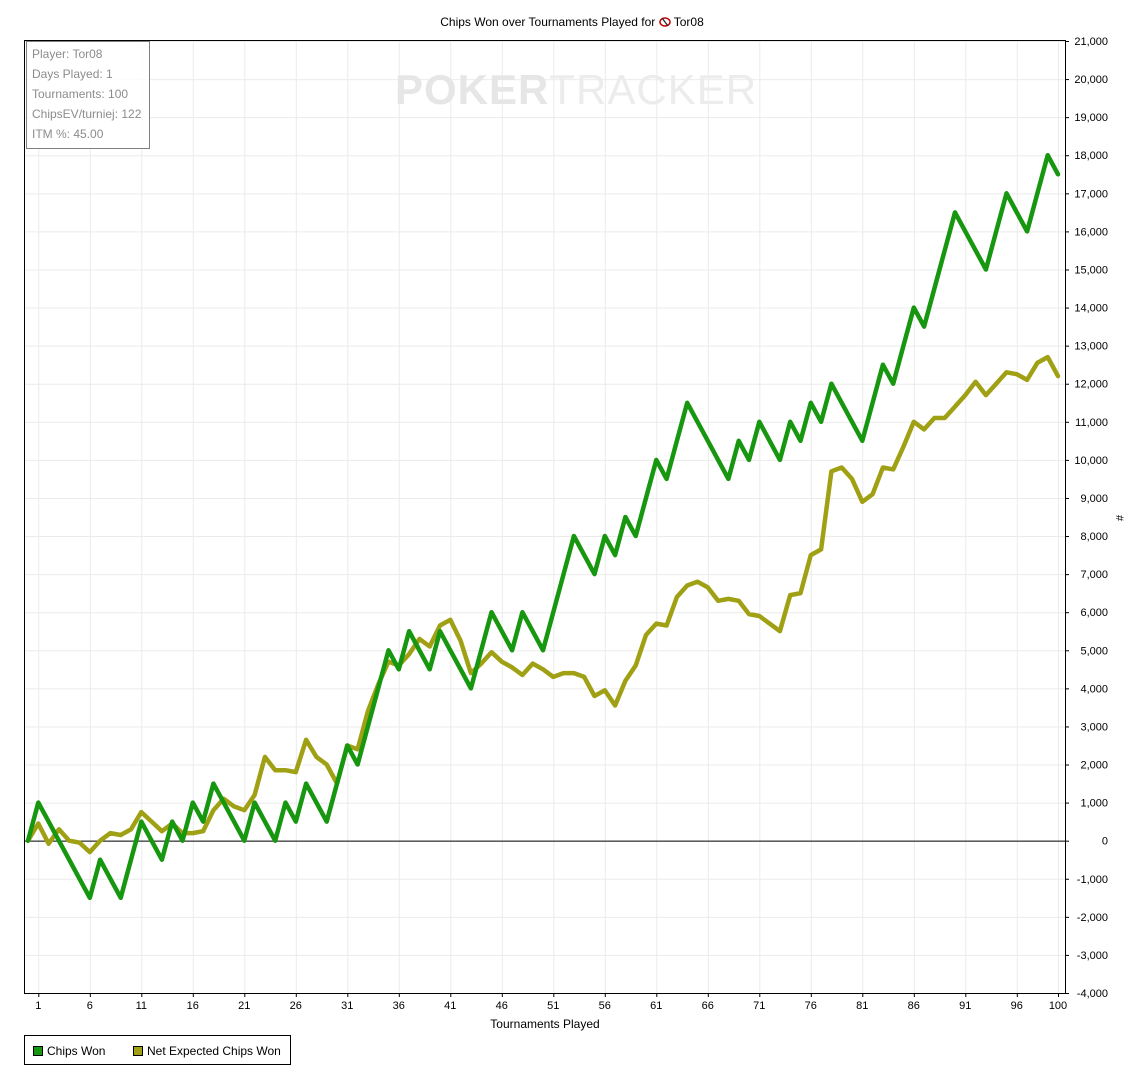  What do you see at coordinates (1092, 994) in the screenshot?
I see `y-tick-label-0: -4,000` at bounding box center [1092, 994].